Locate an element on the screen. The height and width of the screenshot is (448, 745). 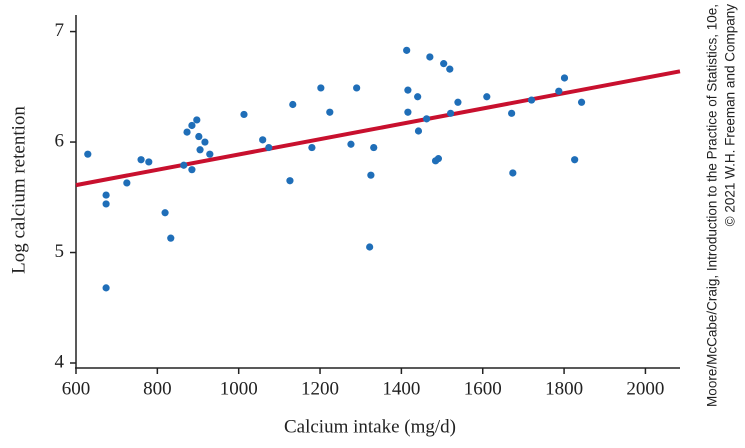
x-tick-label: 600 is located at coordinates (76, 388).